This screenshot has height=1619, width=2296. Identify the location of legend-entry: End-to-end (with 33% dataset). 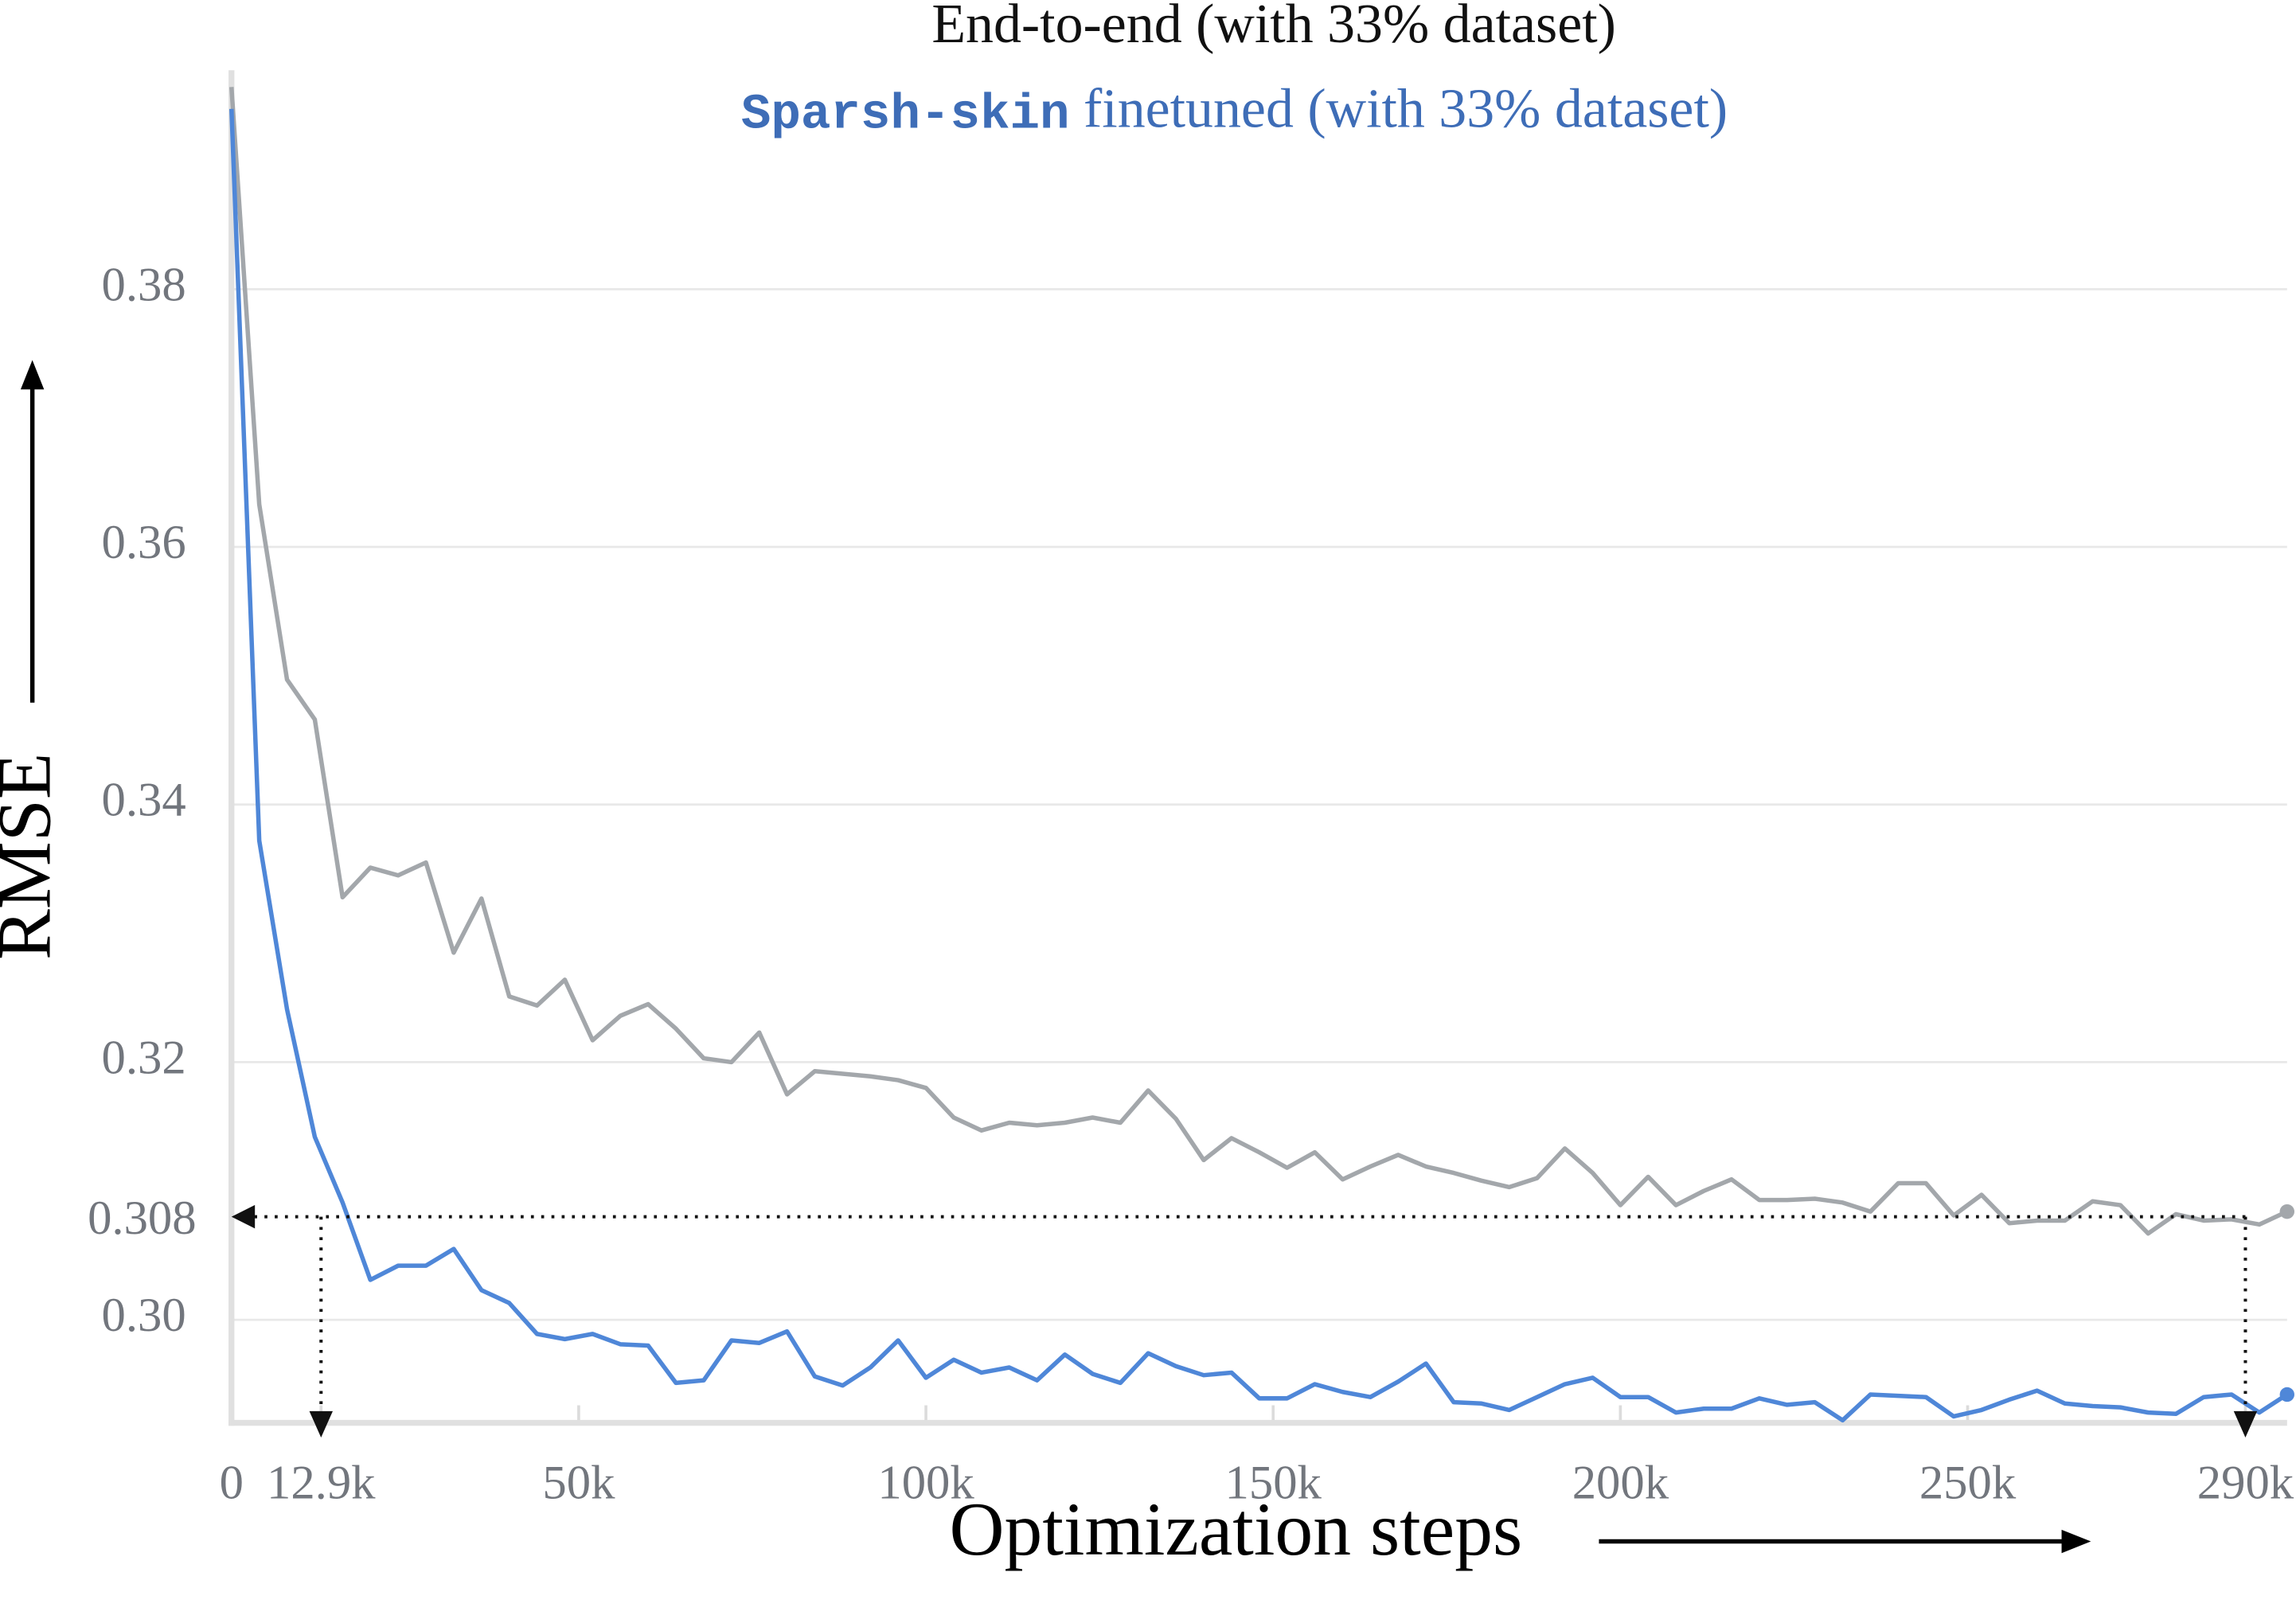
(1273, 27).